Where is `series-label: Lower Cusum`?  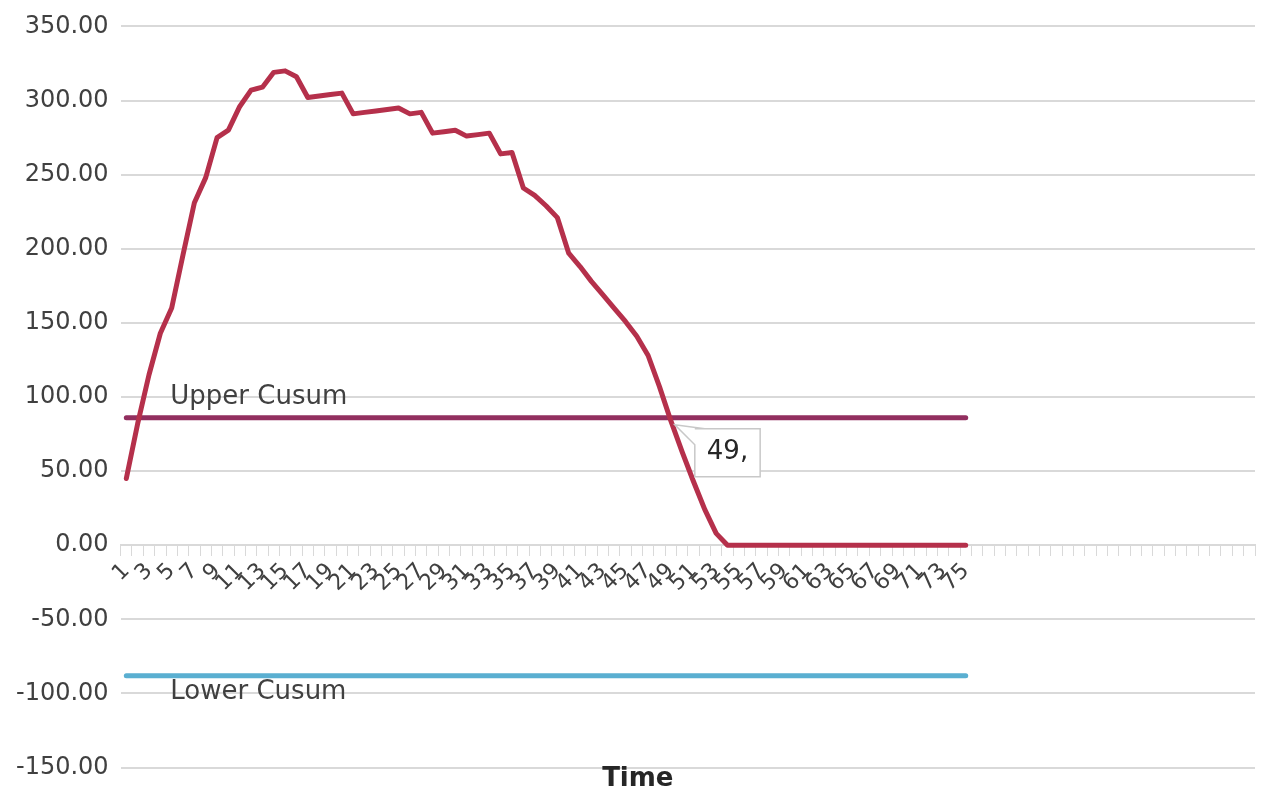
series-label: Lower Cusum is located at coordinates (258, 690).